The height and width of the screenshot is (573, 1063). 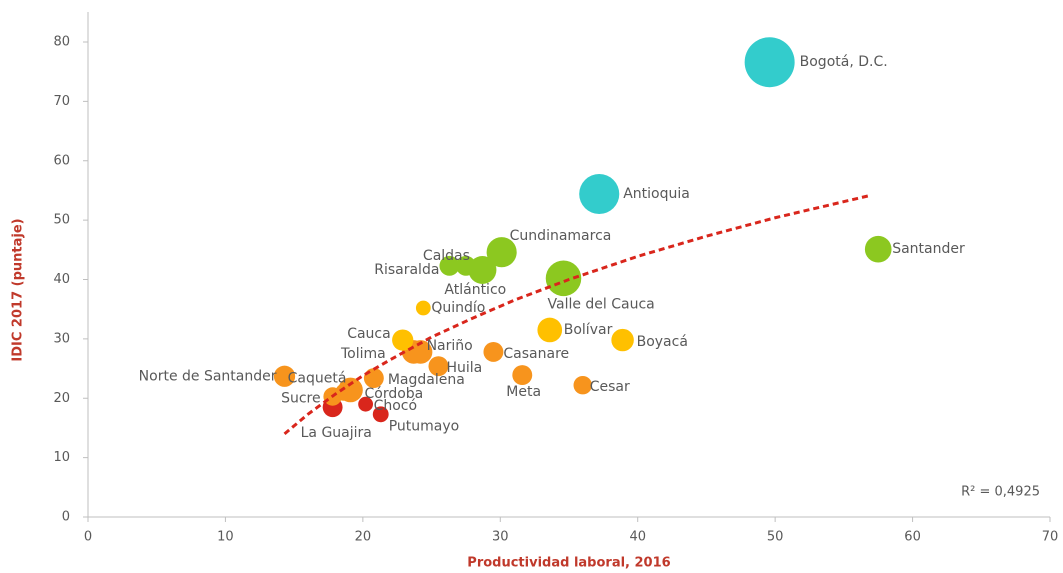 What do you see at coordinates (568, 563) in the screenshot?
I see `x-axis-title: Productividad laboral, 2016` at bounding box center [568, 563].